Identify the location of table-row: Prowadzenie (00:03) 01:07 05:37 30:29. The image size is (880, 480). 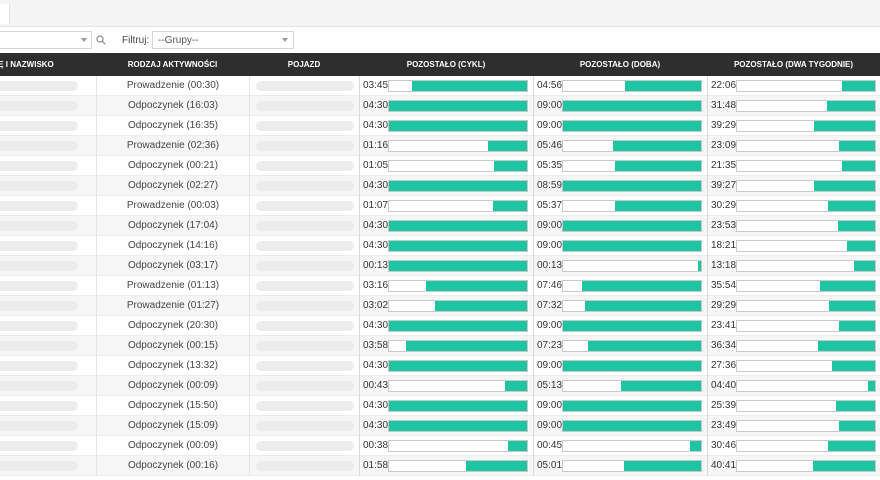
(440, 206).